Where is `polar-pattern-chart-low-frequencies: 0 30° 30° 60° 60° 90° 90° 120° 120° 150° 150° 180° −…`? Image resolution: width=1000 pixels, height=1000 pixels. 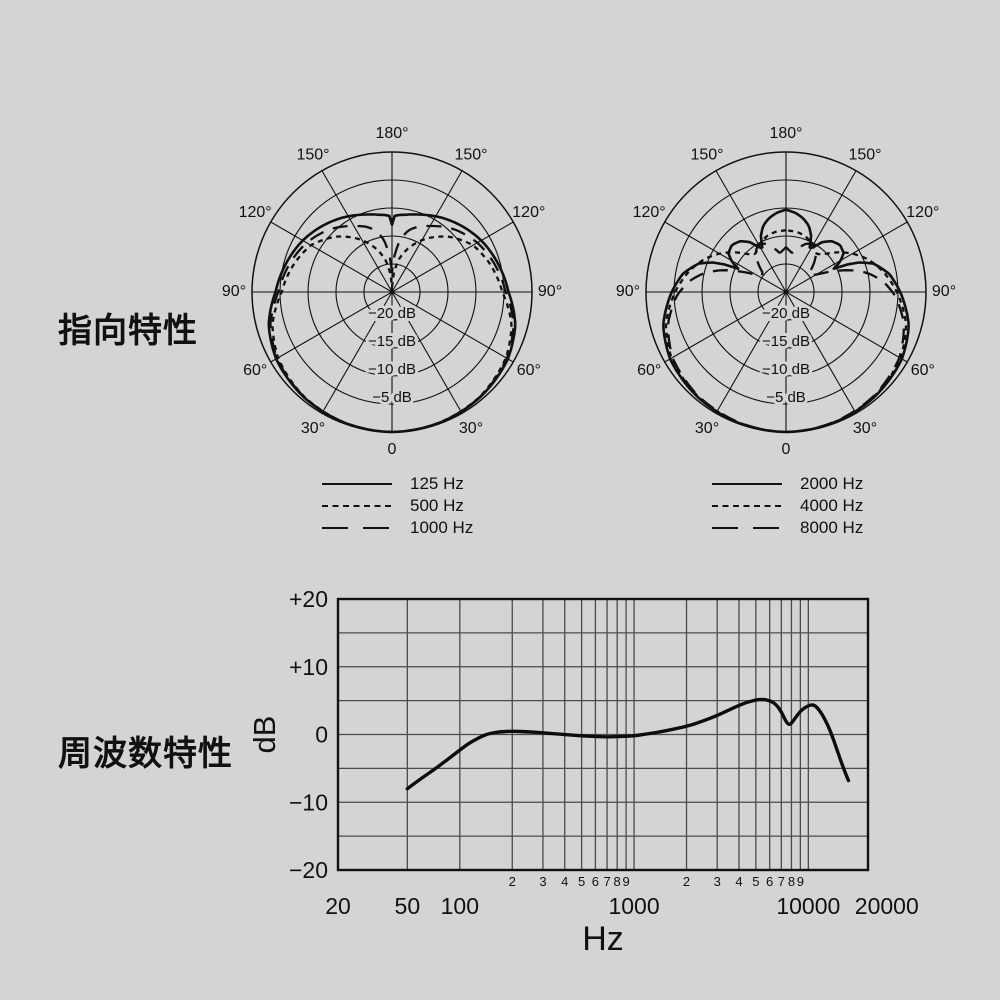 polar-pattern-chart-low-frequencies: 0 30° 30° 60° 60° 90° 90° 120° 120° 150° 150° 180° −… is located at coordinates (392, 291).